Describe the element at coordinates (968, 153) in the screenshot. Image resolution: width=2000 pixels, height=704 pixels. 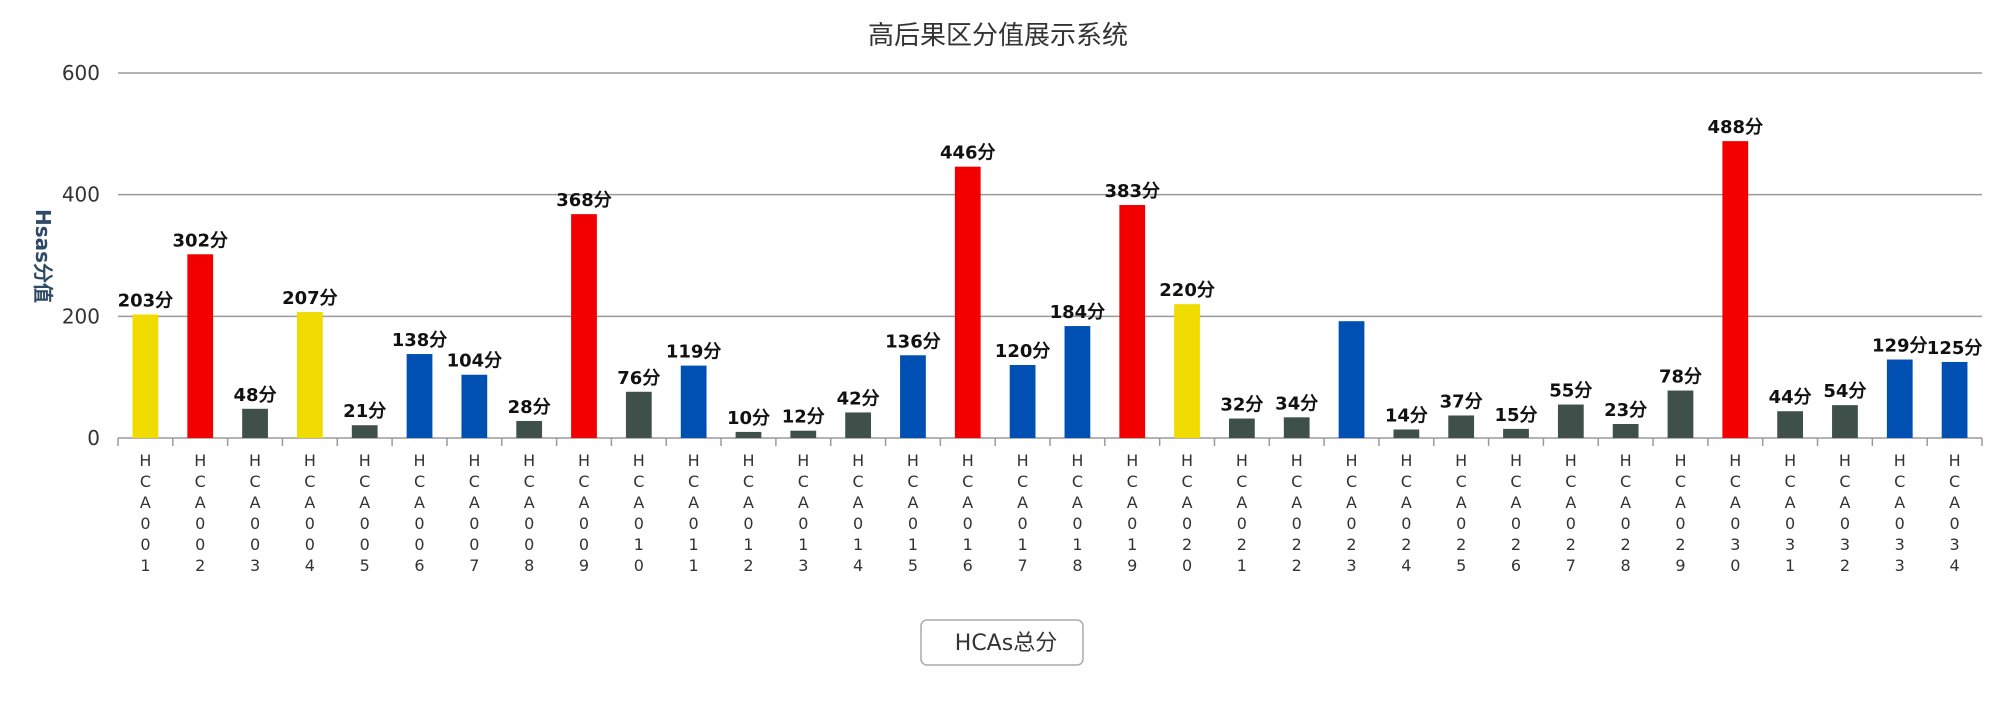
I see `data-label: 446分` at that location.